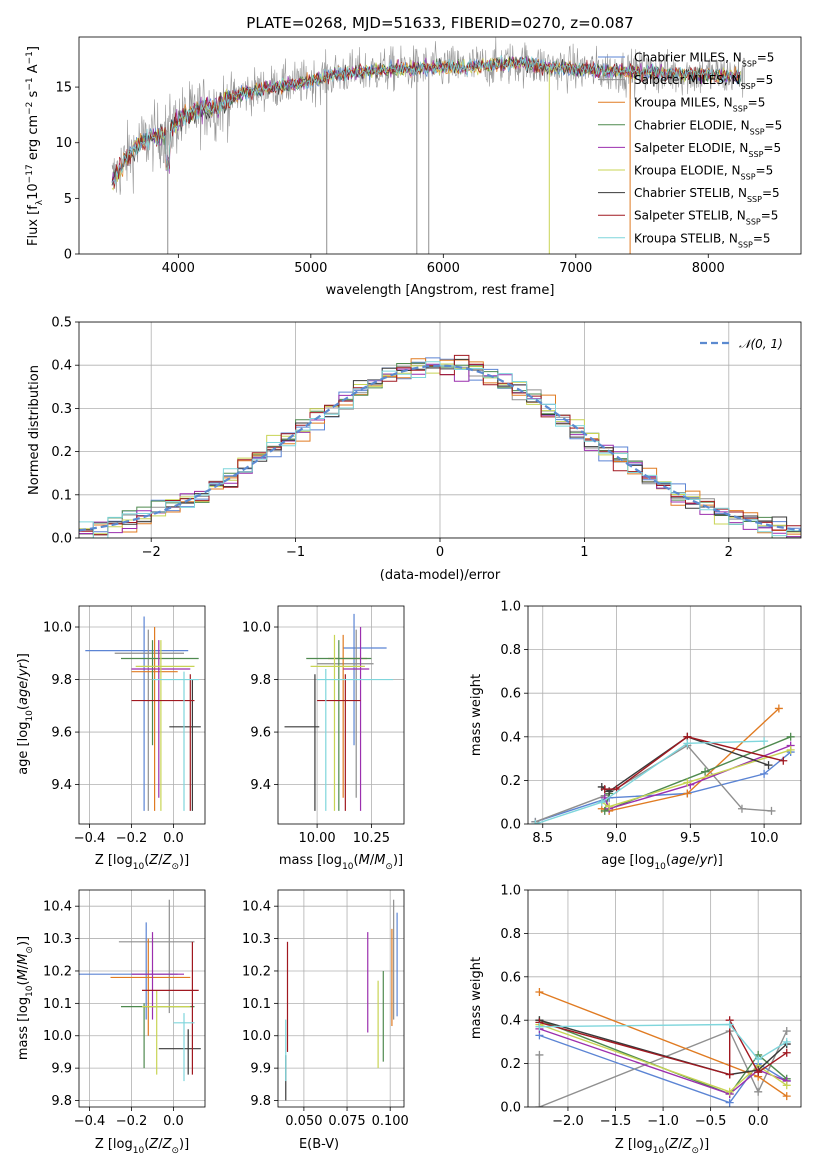  I want to click on y-tick-label: 1.0, so click(510, 891).